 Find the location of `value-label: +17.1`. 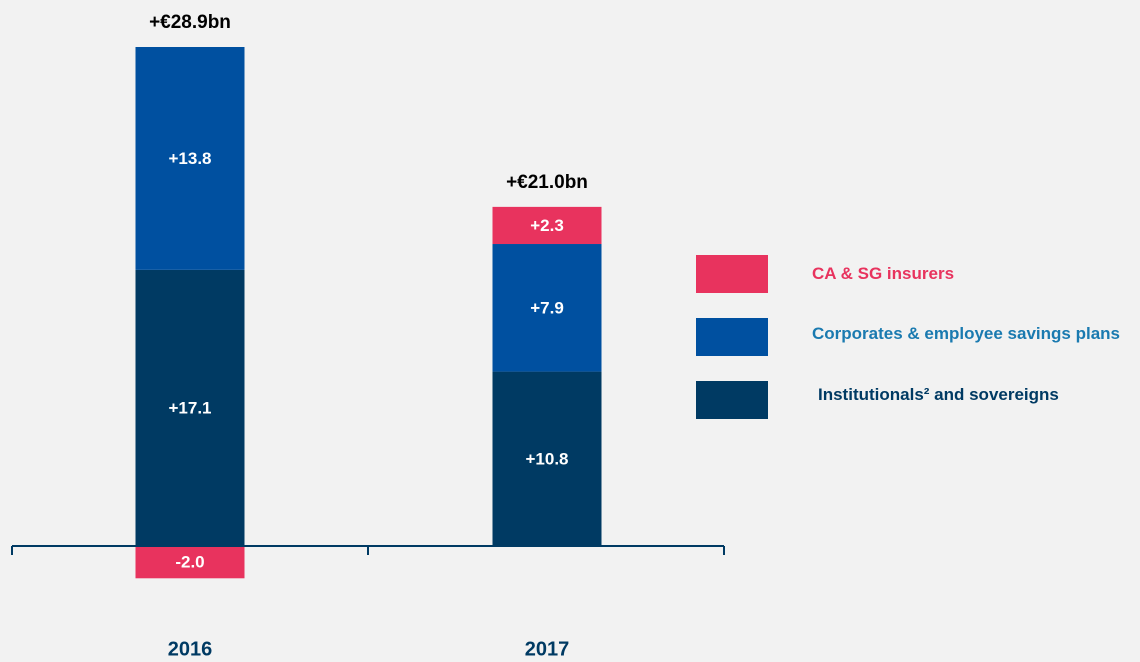

value-label: +17.1 is located at coordinates (189, 407).